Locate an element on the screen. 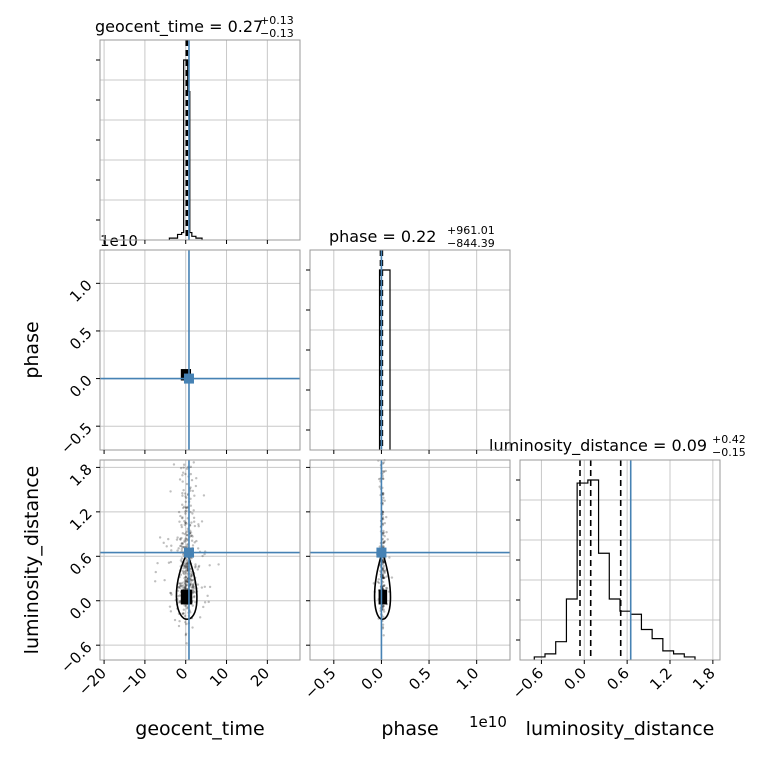 This screenshot has width=760, height=760. density-core-ph-ld is located at coordinates (383, 597).